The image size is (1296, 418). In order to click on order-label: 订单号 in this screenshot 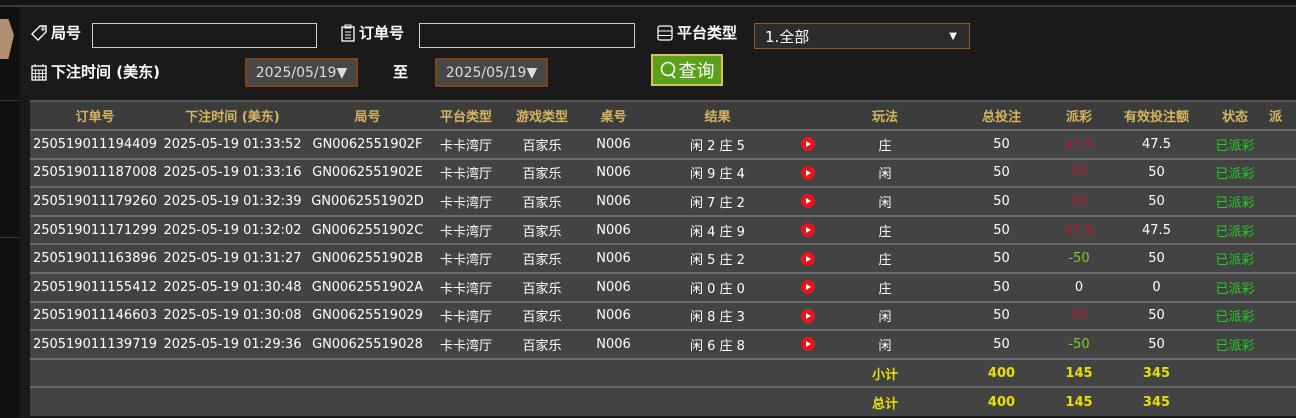, I will do `click(372, 32)`.